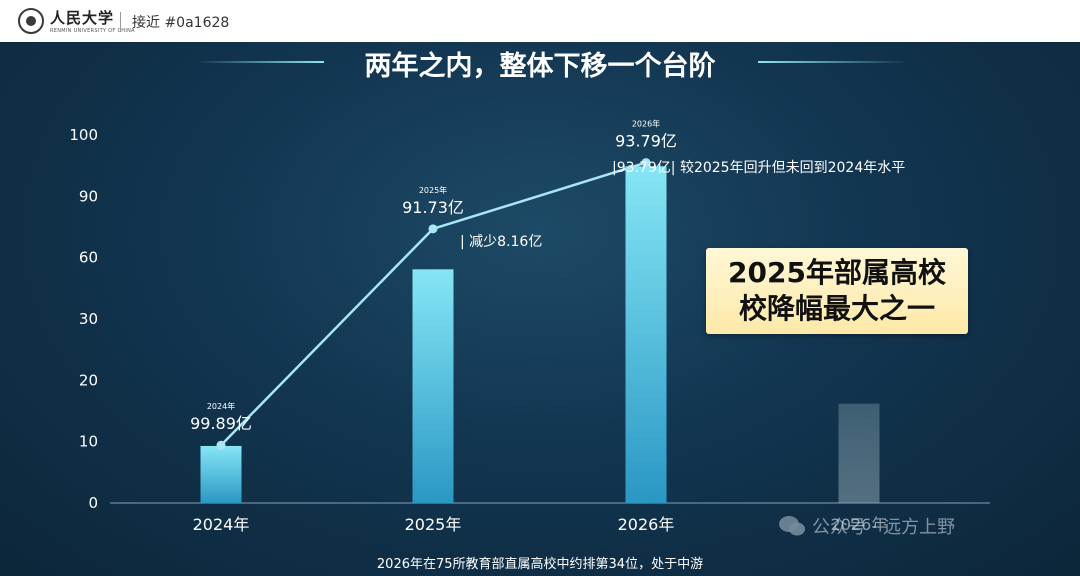 This screenshot has height=576, width=1080. I want to click on topbar-tag: 接近 #0a1628, so click(181, 23).